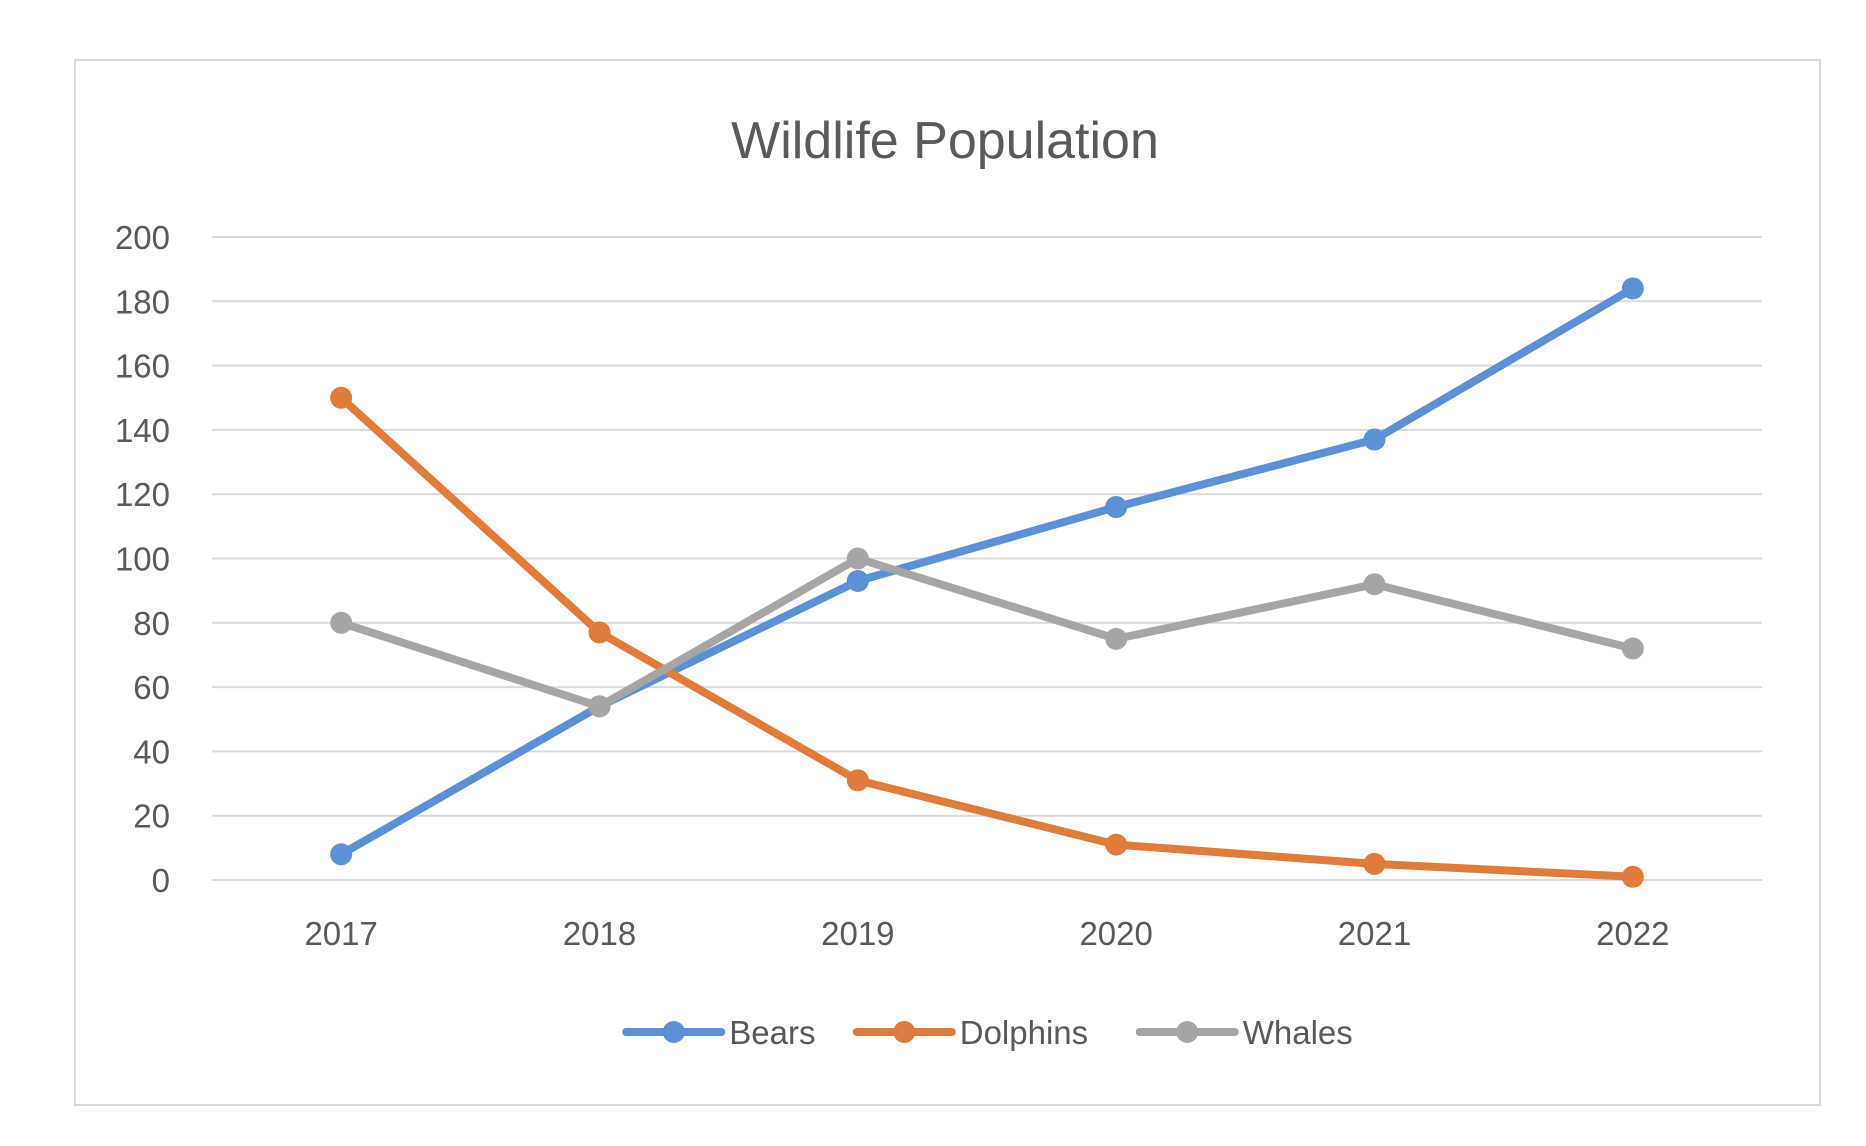 The height and width of the screenshot is (1146, 1866). I want to click on legend-item-dolphins: Dolphins, so click(970, 1032).